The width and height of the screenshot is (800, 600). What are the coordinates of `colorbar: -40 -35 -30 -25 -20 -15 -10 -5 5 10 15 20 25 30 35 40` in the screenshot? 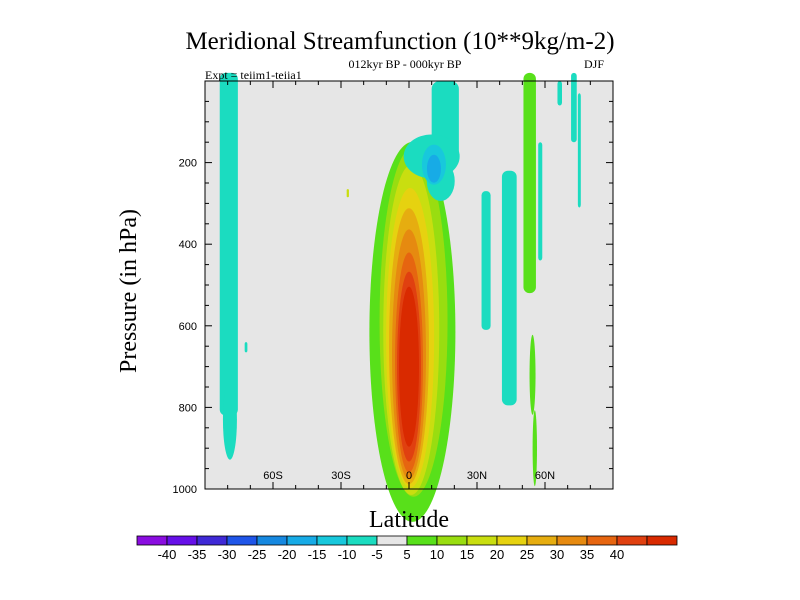 It's located at (407, 548).